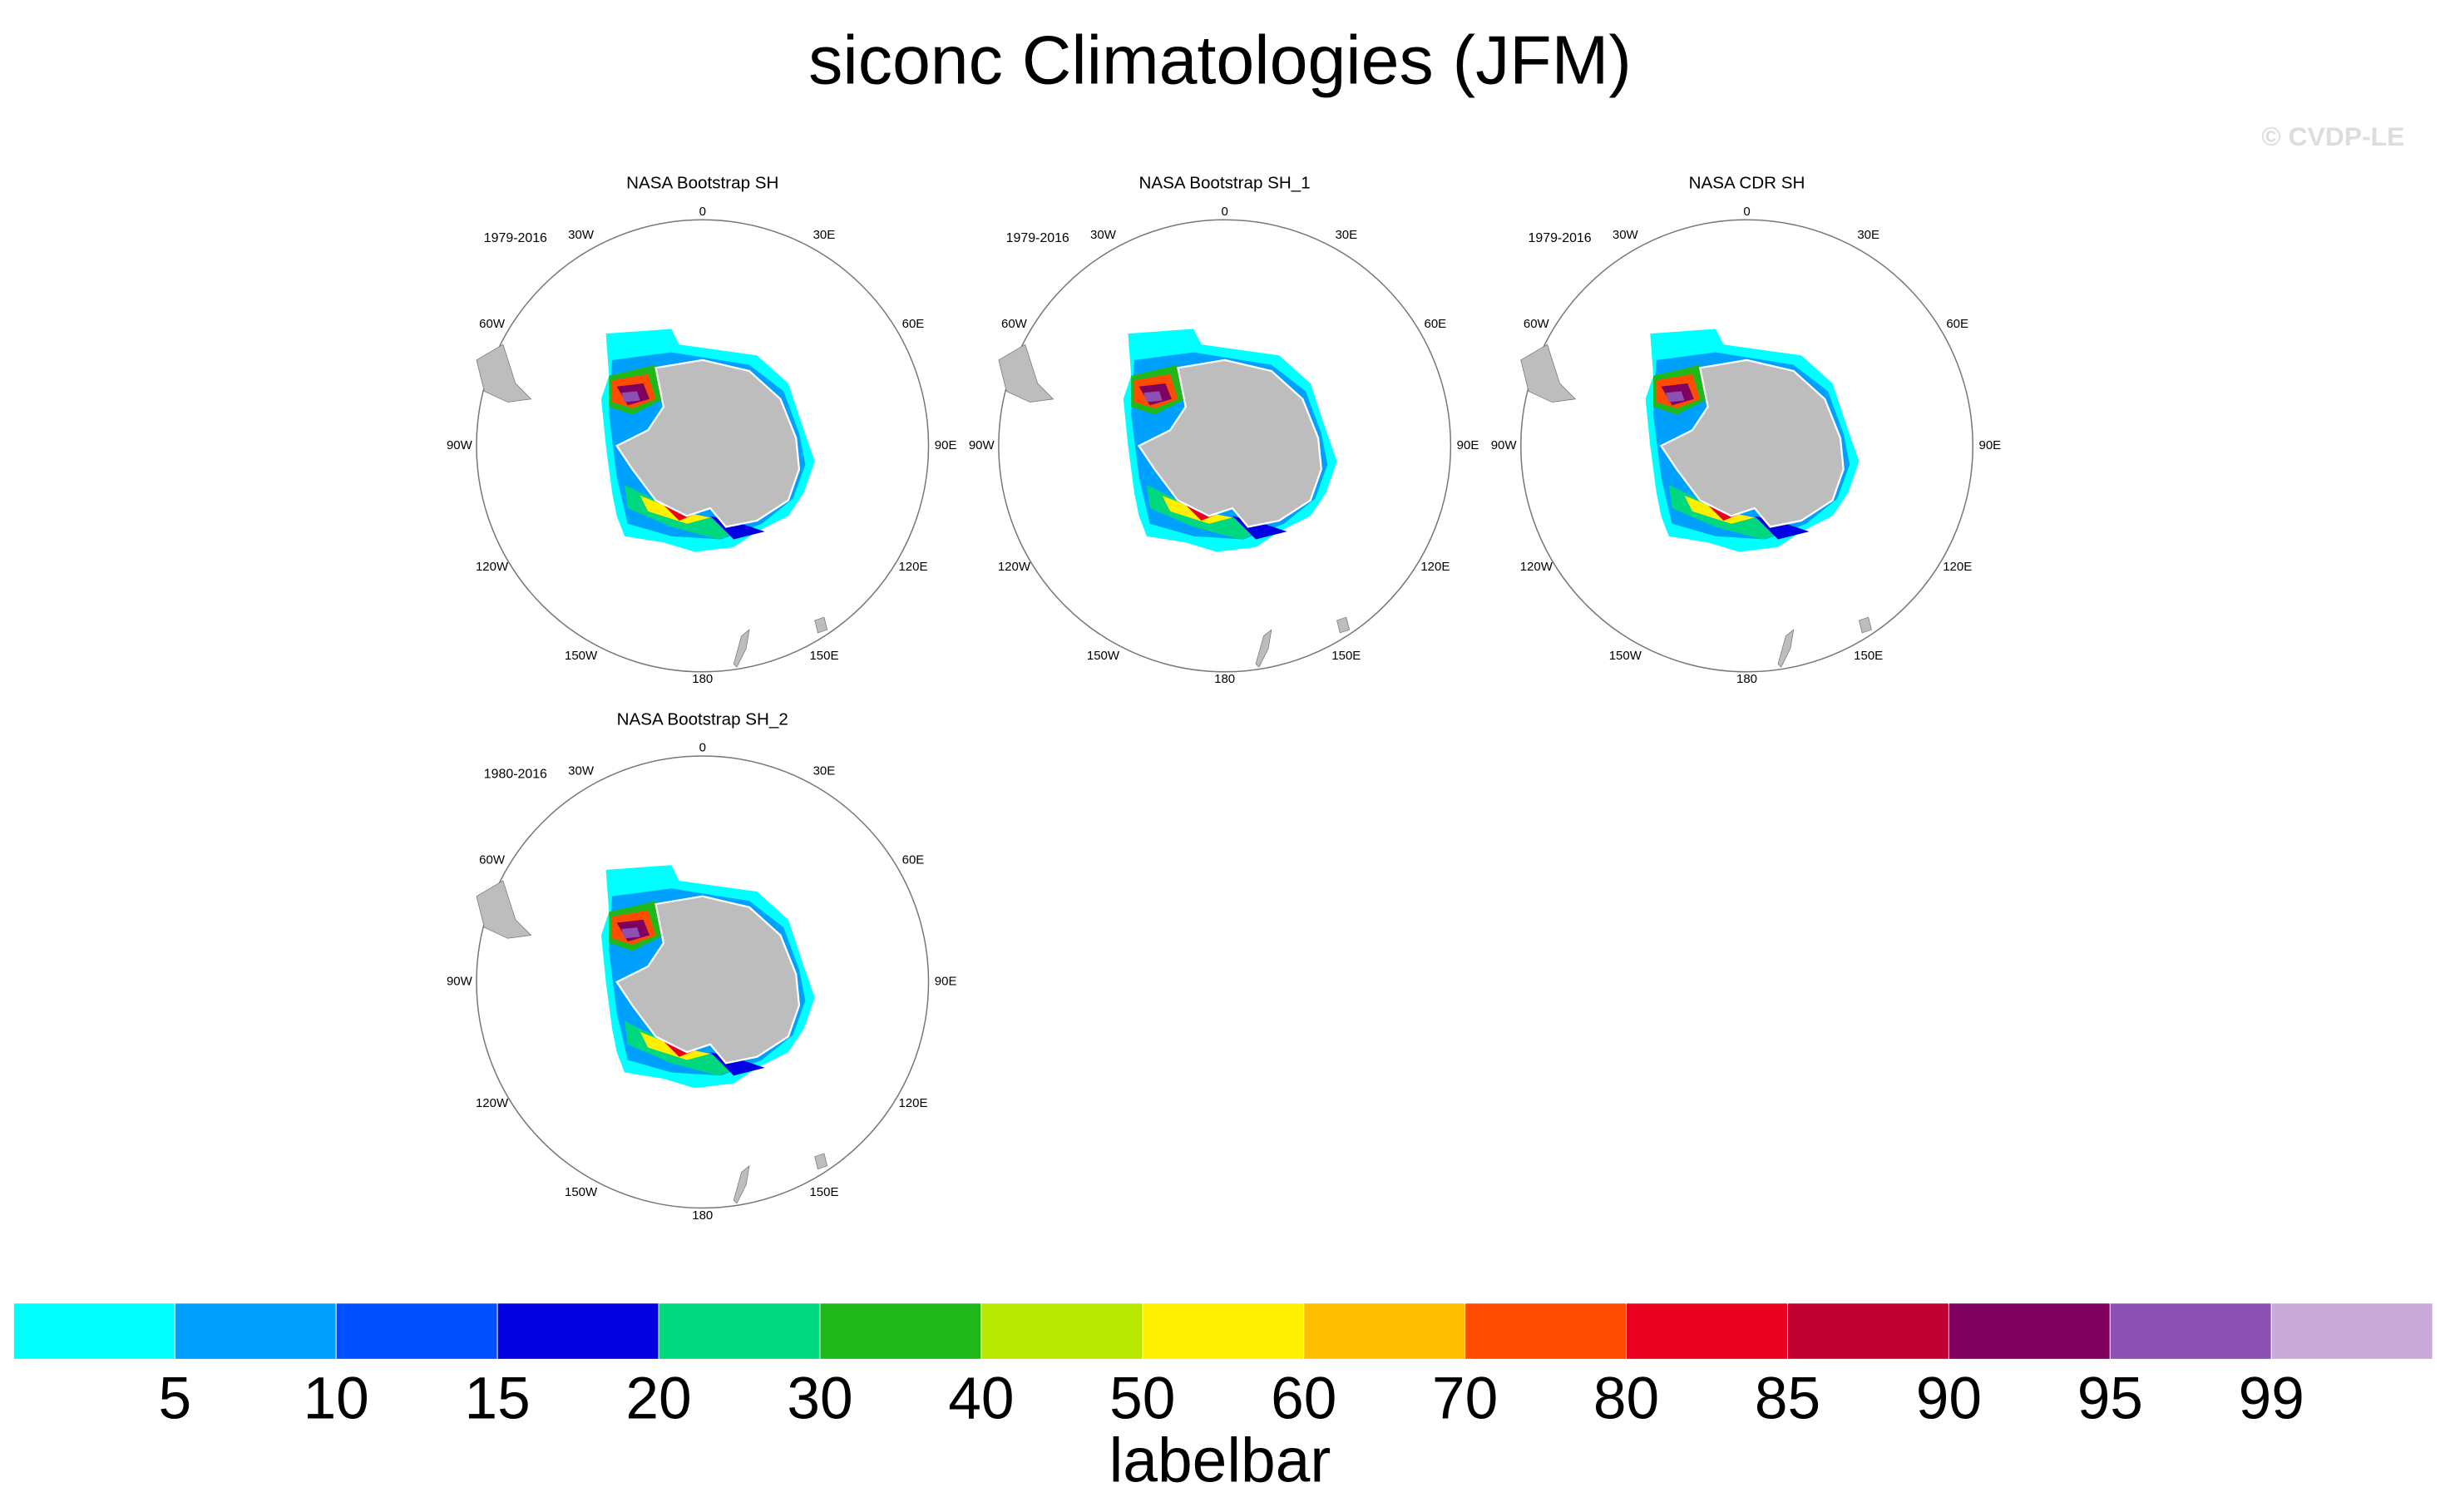 Image resolution: width=2440 pixels, height=1512 pixels. Describe the element at coordinates (174, 1399) in the screenshot. I see `labelbar-level: 5` at that location.